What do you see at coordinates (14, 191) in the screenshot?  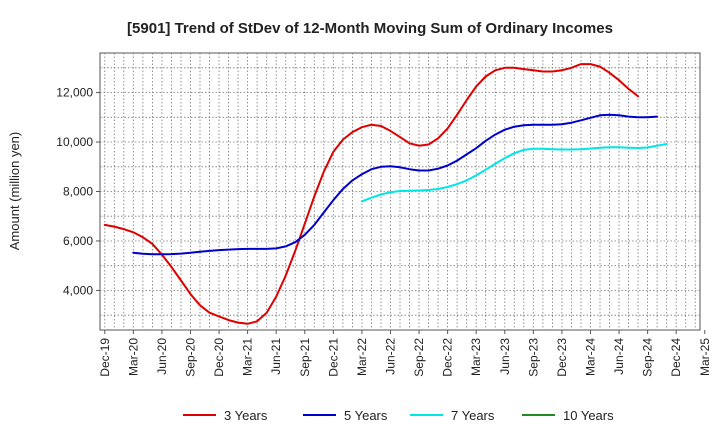 I see `y-axis-label: Amount (million yen)` at bounding box center [14, 191].